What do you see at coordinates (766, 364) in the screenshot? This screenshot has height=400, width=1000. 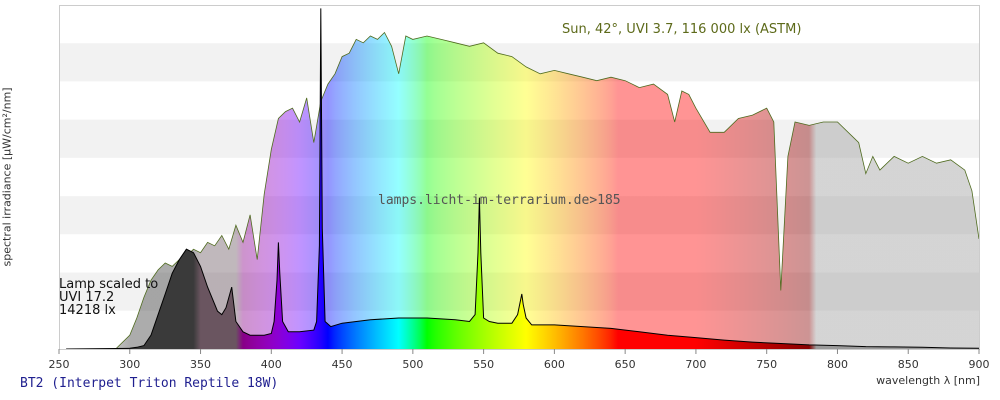 I see `x-tick-label: 750` at bounding box center [766, 364].